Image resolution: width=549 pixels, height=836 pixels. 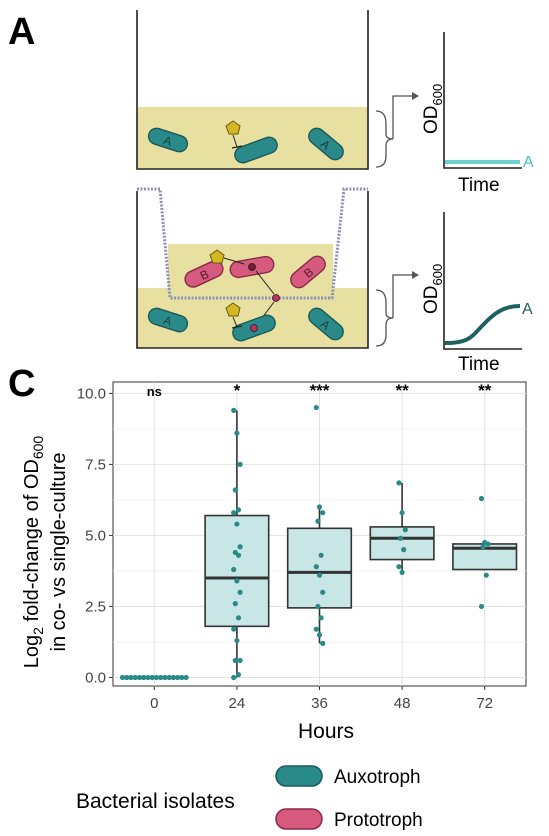 I want to click on single-culture-beaker: A A, so click(x=252, y=90).